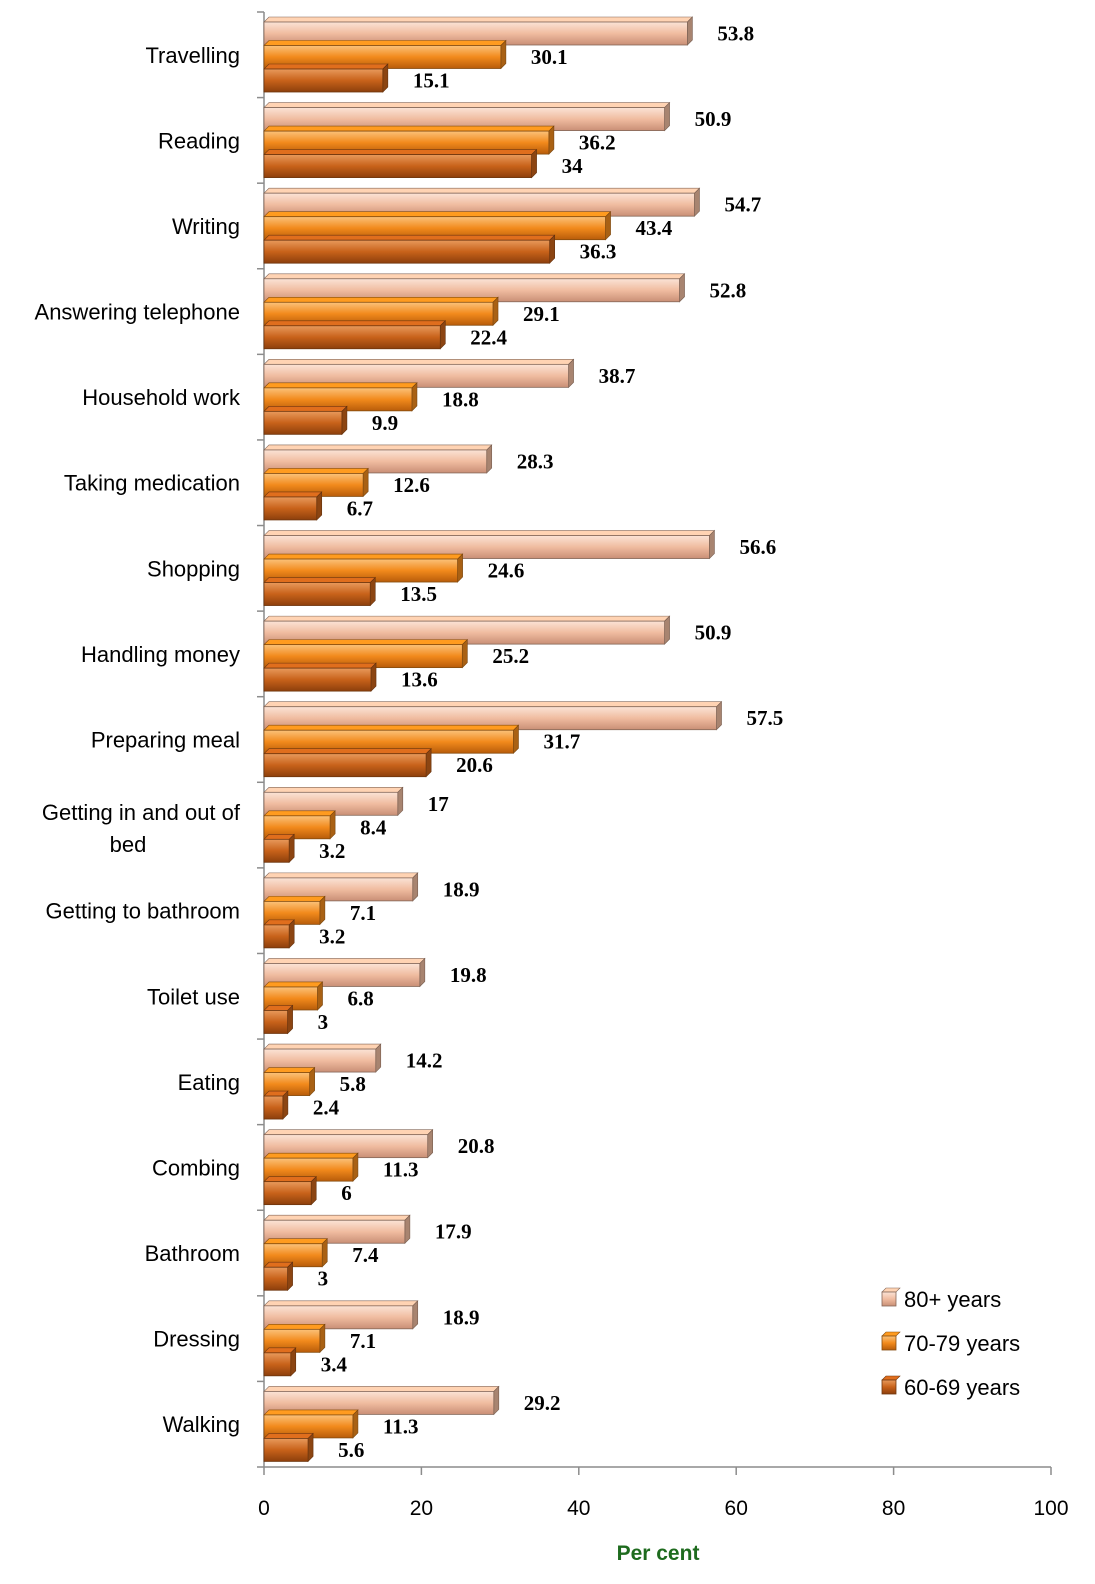 Image resolution: width=1095 pixels, height=1584 pixels. I want to click on data-label: 13.6, so click(419, 680).